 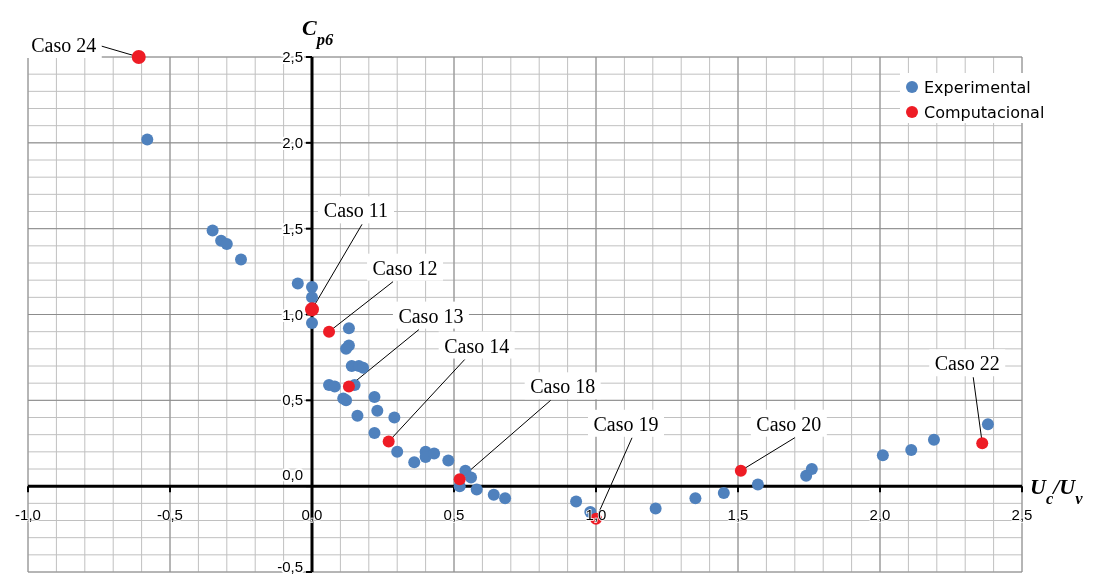 I want to click on annotation: Caso 22, so click(x=967, y=363).